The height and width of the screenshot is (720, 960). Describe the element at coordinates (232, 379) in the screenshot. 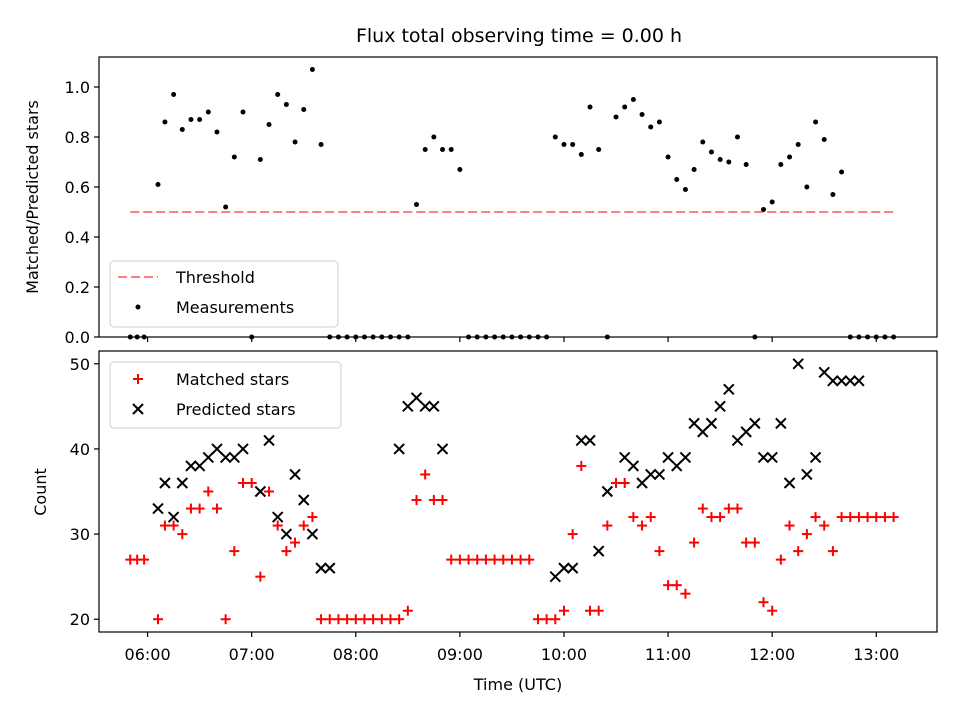

I see `legend-matched-label: Matched stars` at that location.